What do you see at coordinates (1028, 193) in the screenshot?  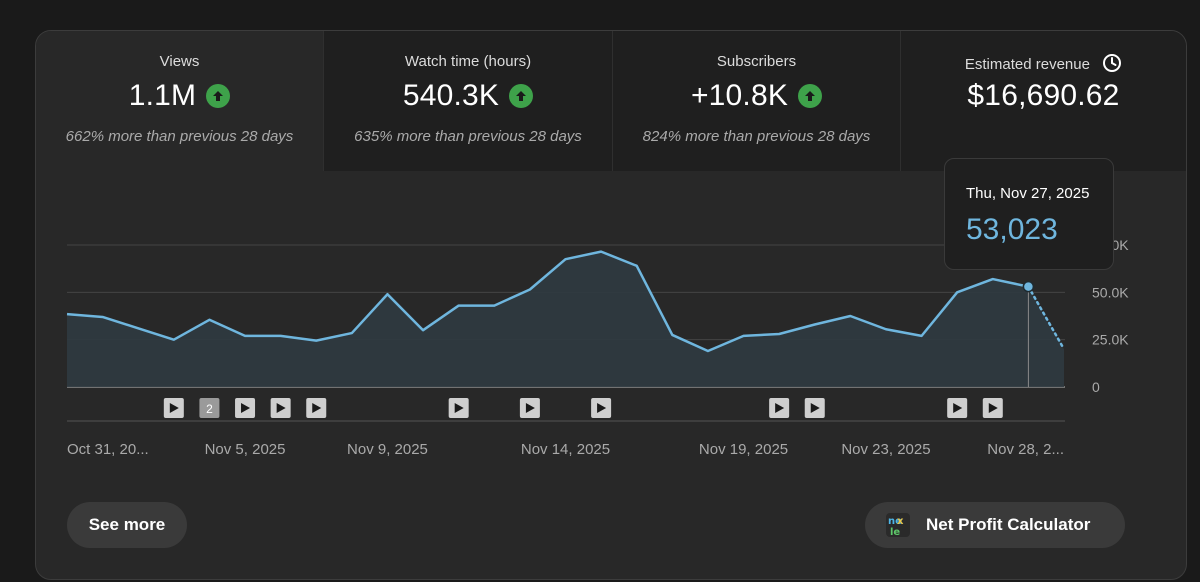 I see `tooltip-date: Thu, Nov 27, 2025` at bounding box center [1028, 193].